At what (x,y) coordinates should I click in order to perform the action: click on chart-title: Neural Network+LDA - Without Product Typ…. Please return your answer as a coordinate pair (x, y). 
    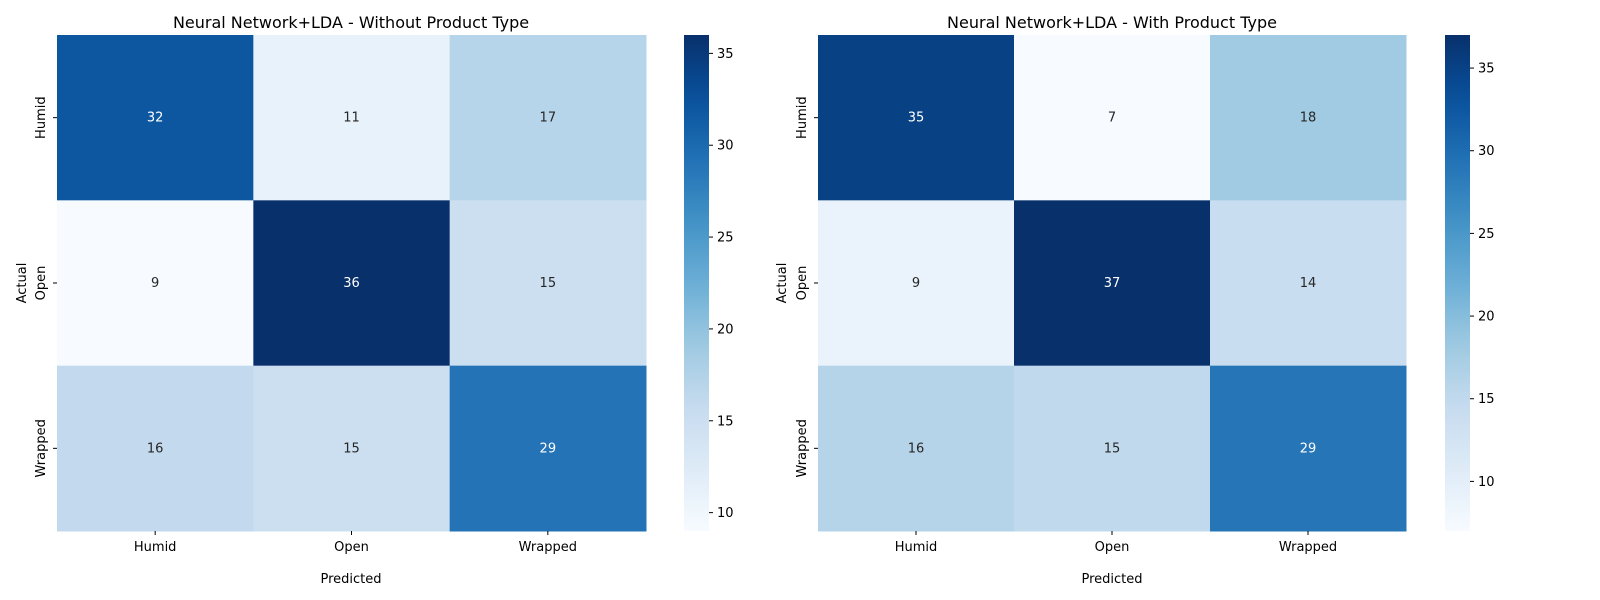
    Looking at the image, I should click on (351, 22).